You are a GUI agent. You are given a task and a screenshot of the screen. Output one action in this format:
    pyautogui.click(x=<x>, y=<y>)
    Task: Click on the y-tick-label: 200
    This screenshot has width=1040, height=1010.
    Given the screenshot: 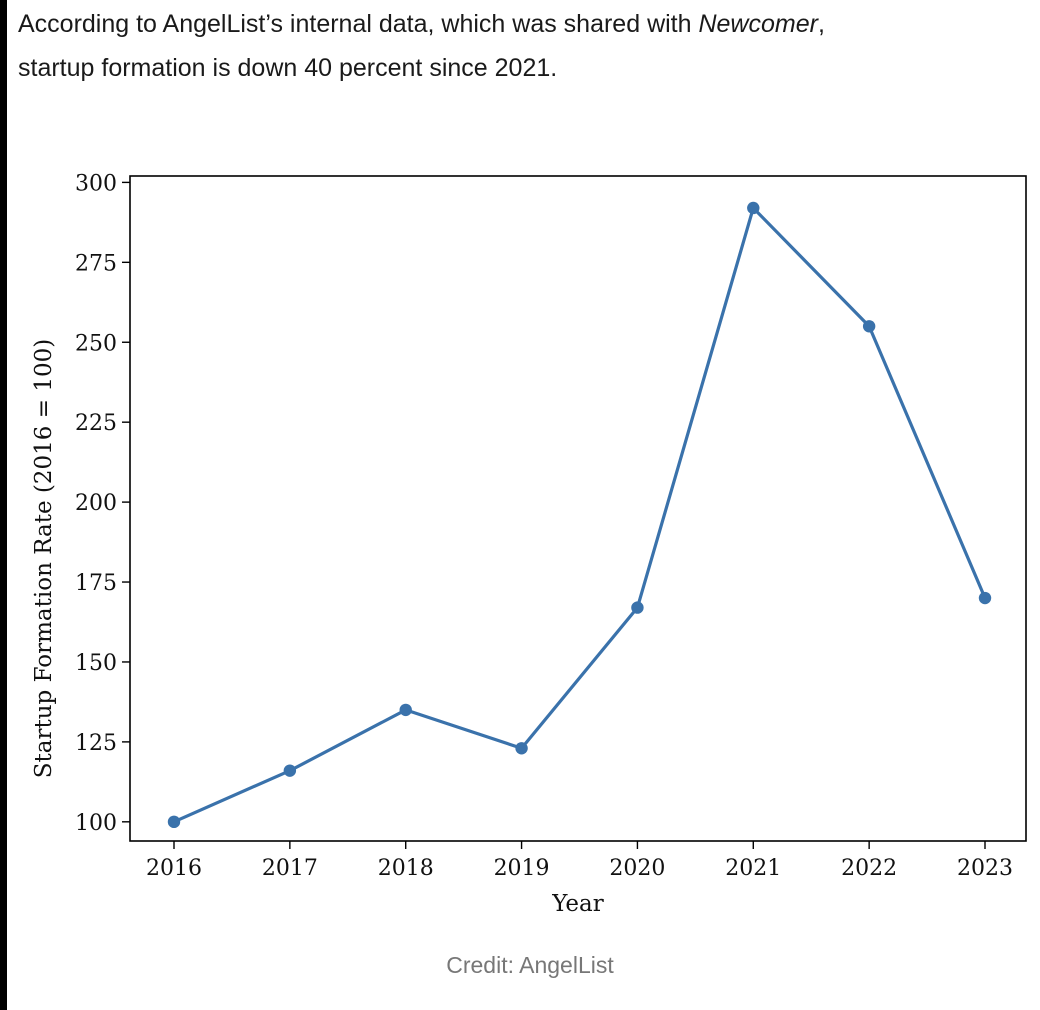 What is the action you would take?
    pyautogui.click(x=96, y=503)
    